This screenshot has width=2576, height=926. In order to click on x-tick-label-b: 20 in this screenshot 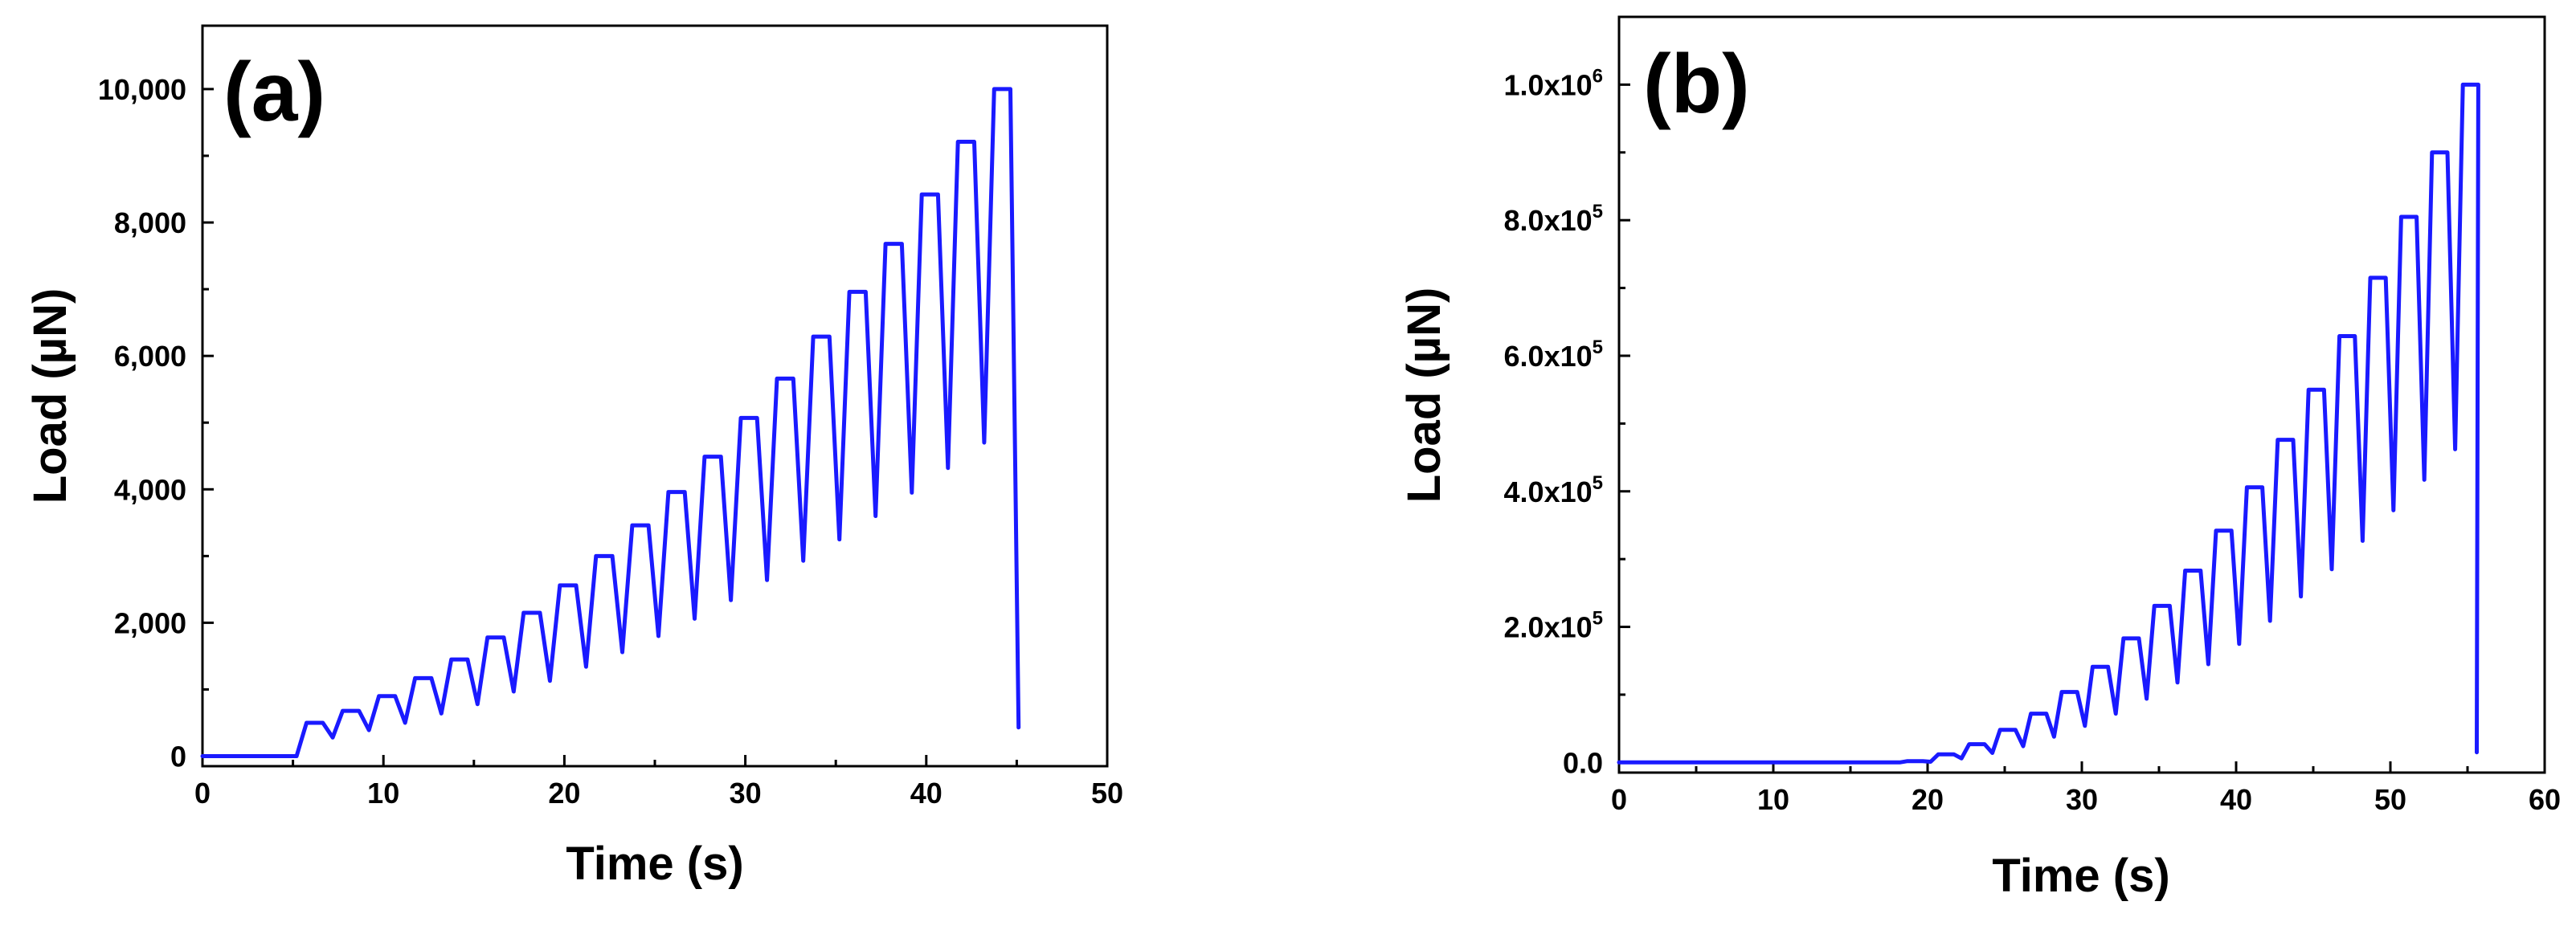, I will do `click(1928, 800)`.